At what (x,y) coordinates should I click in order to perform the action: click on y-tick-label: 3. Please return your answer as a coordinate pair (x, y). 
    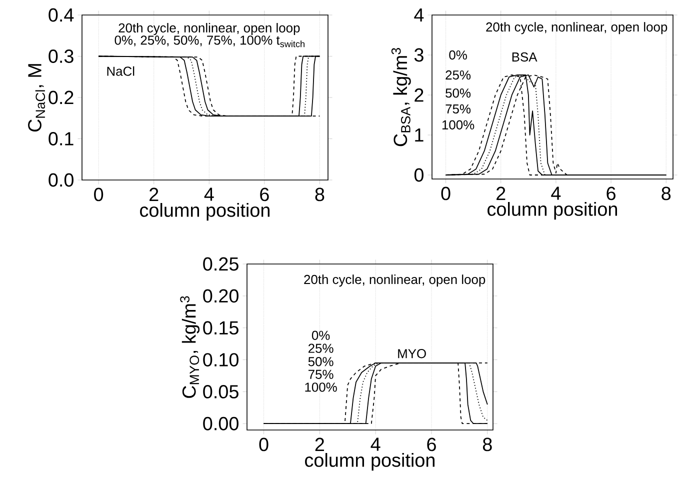
    Looking at the image, I should click on (419, 55).